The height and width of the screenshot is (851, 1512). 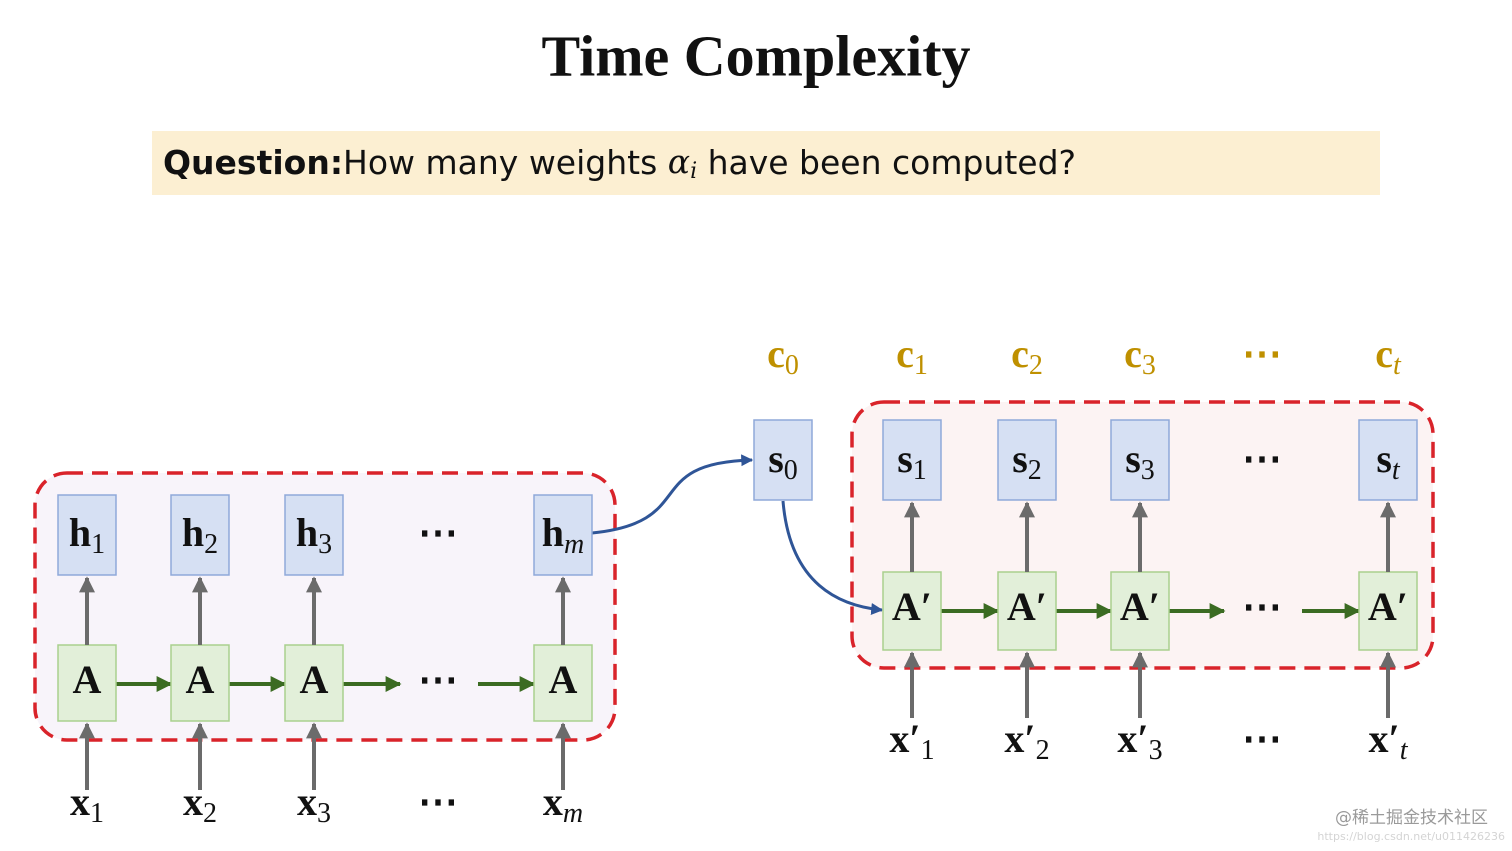 I want to click on context-label: c1, so click(x=912, y=356).